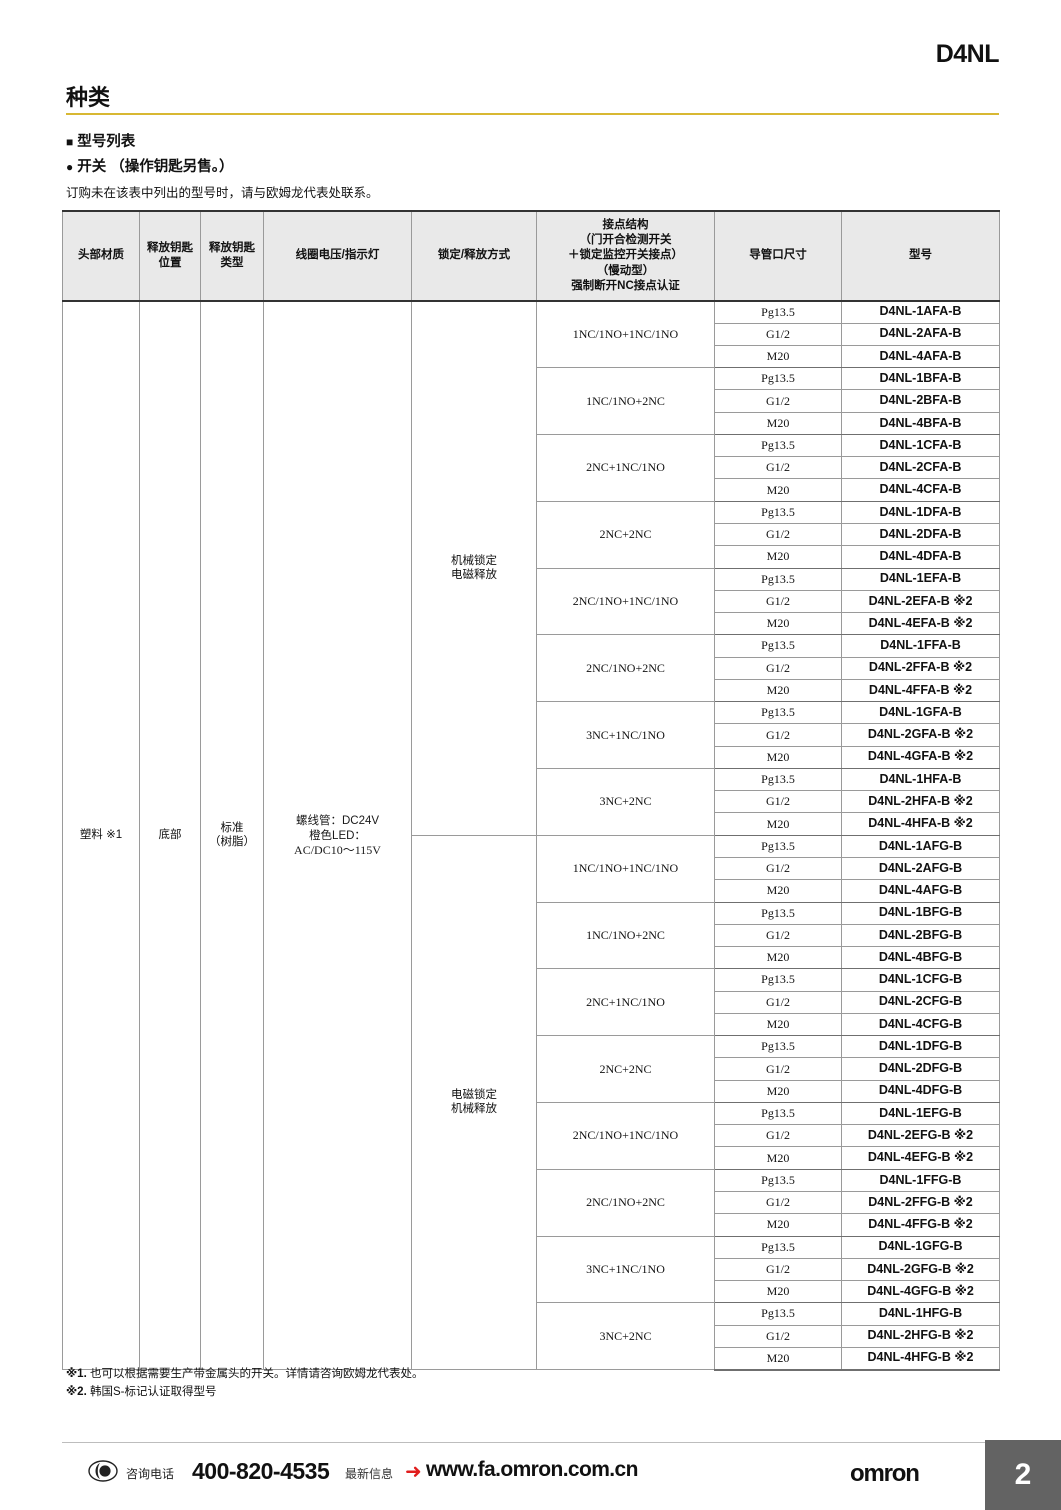 The image size is (1061, 1510). I want to click on cell-model: D4NL-4HFG-B ※2, so click(920, 1358).